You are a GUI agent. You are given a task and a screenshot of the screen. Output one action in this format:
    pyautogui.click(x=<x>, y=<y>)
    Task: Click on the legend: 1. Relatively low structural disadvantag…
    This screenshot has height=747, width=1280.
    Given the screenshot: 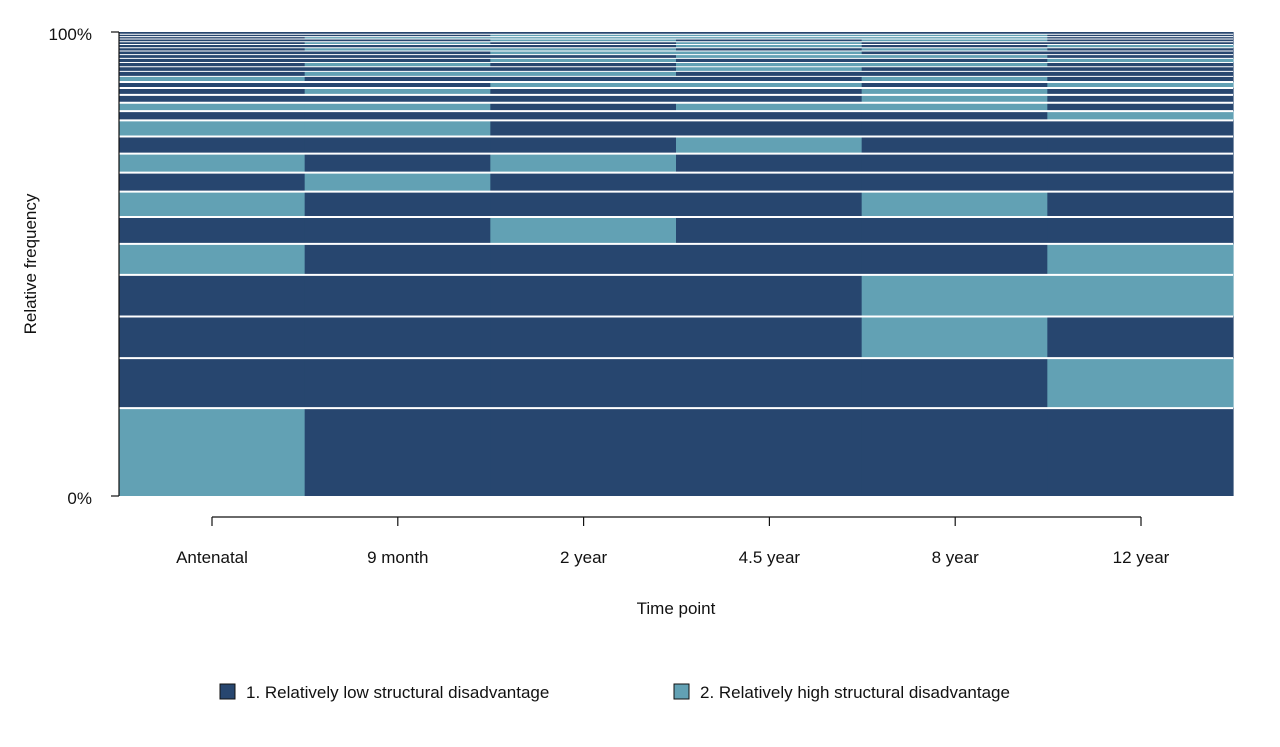 What is the action you would take?
    pyautogui.click(x=614, y=692)
    